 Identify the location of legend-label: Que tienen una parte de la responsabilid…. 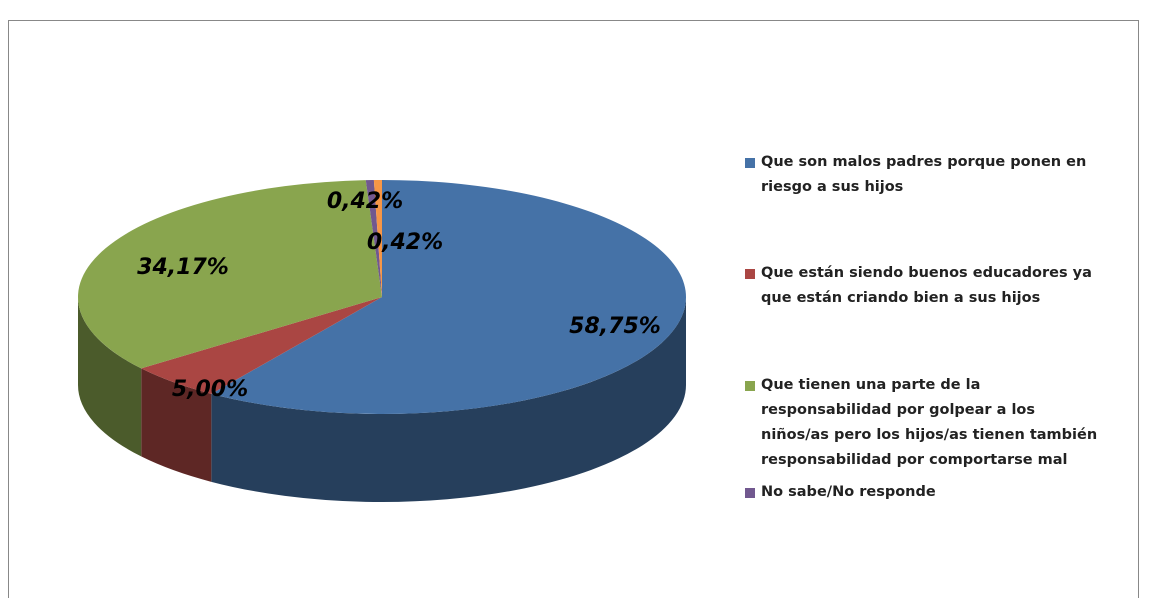
(929, 422).